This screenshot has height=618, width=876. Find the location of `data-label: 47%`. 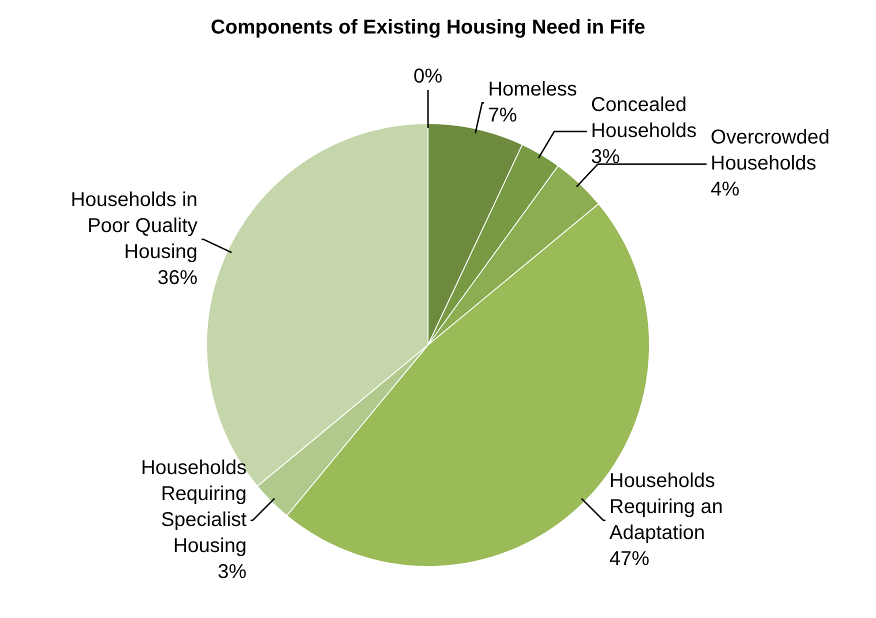

data-label: 47% is located at coordinates (629, 559).